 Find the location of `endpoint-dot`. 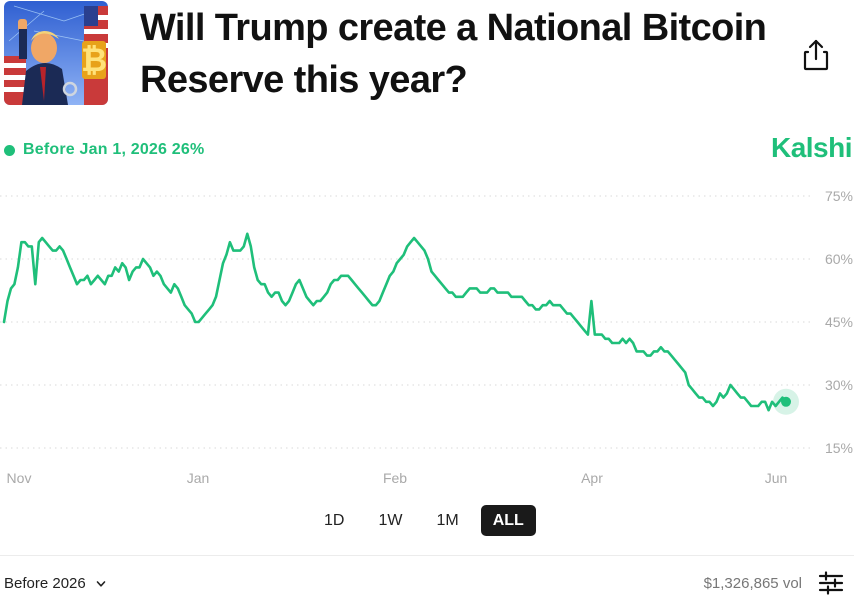

endpoint-dot is located at coordinates (786, 401).